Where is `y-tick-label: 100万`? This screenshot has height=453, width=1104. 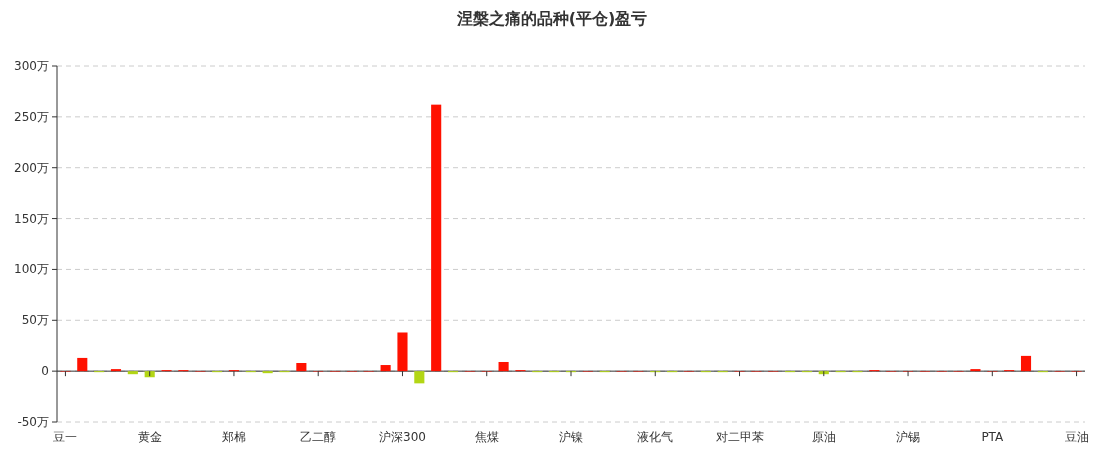 y-tick-label: 100万 is located at coordinates (31, 269).